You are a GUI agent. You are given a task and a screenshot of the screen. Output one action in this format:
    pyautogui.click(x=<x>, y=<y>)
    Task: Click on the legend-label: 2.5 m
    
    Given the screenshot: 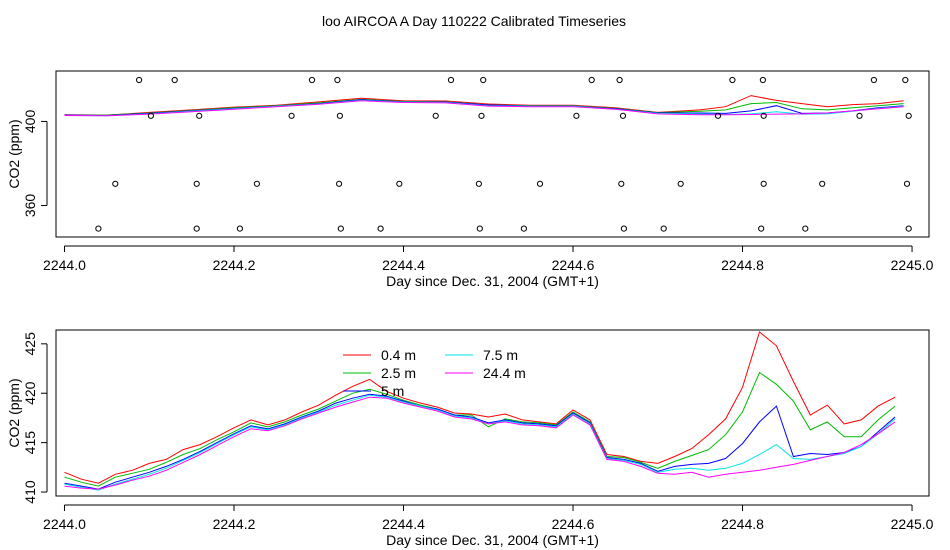 What is the action you would take?
    pyautogui.click(x=398, y=373)
    